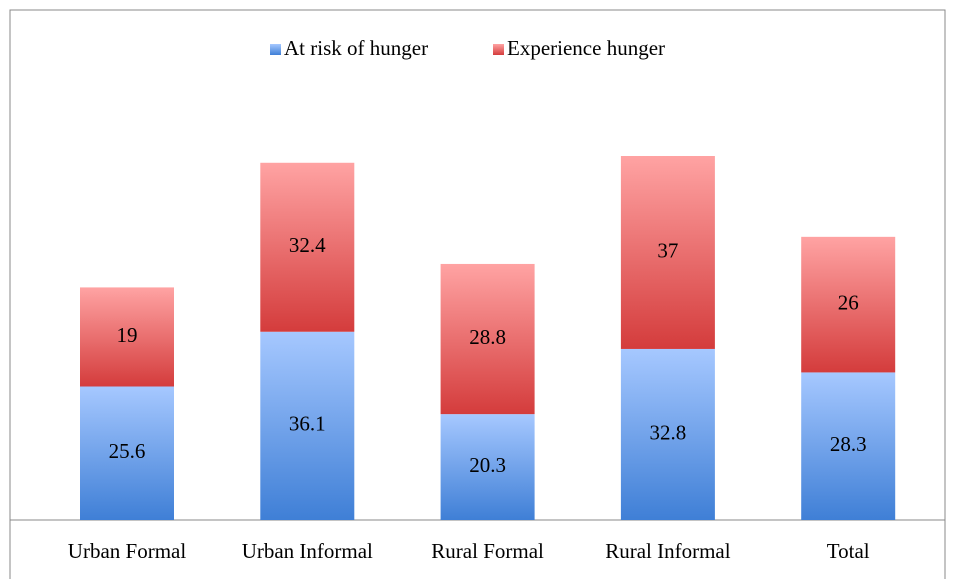 The height and width of the screenshot is (579, 955). I want to click on data-label: 25.6, so click(127, 451).